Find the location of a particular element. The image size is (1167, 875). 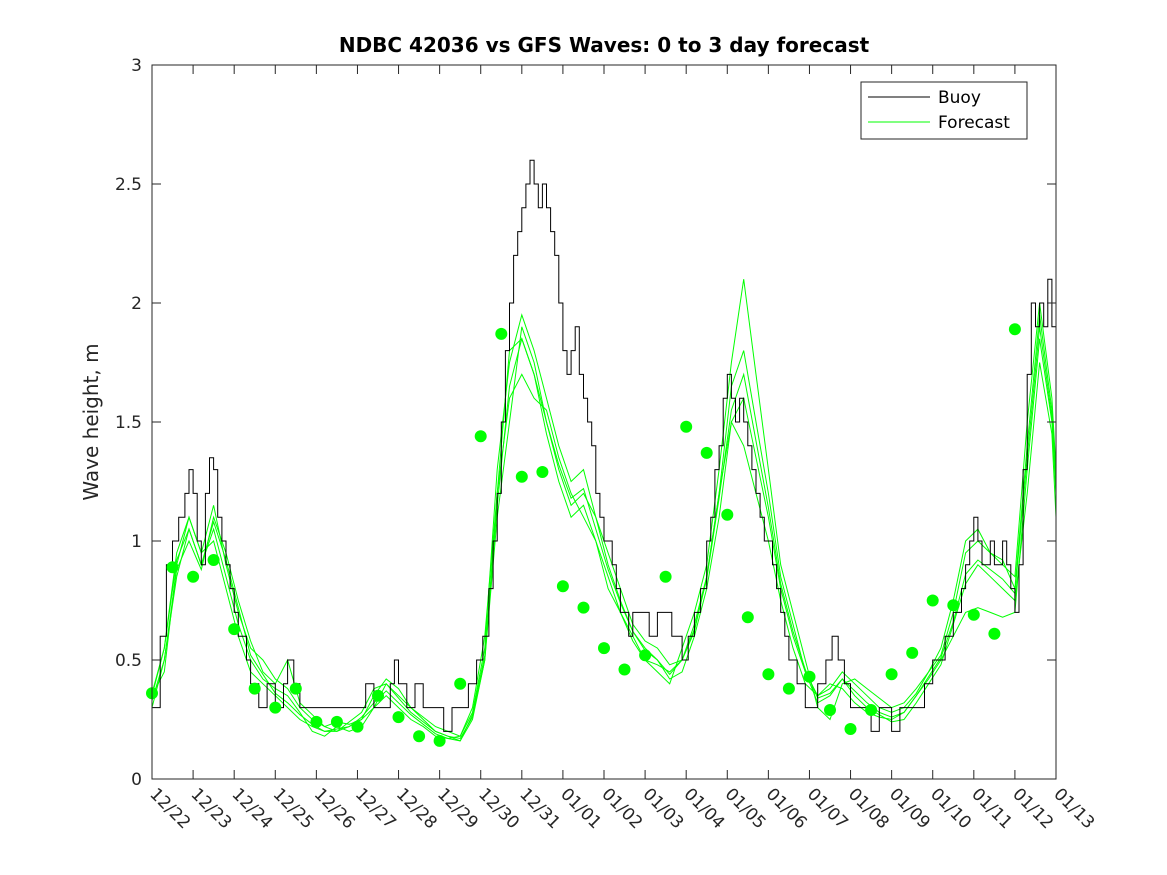

x-tick-label-0: 12/22 is located at coordinates (169, 808).